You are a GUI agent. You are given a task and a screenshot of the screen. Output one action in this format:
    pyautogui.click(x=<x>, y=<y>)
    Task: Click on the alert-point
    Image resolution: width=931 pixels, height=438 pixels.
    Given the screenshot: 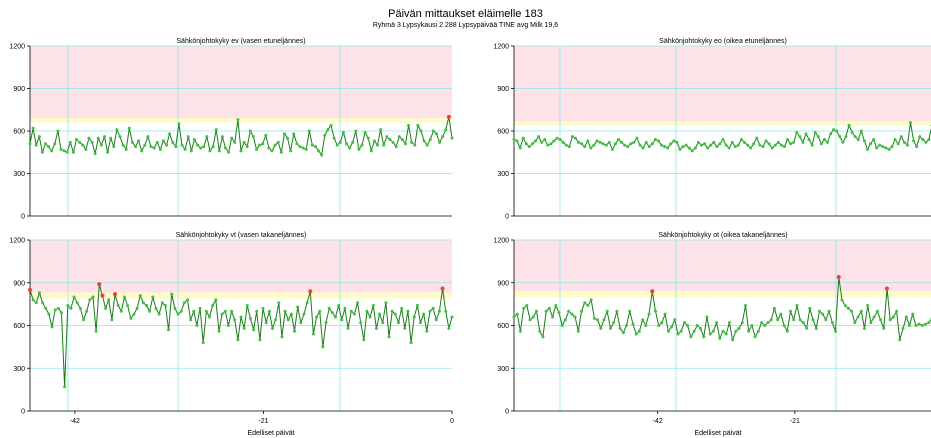 What is the action you would take?
    pyautogui.click(x=442, y=288)
    